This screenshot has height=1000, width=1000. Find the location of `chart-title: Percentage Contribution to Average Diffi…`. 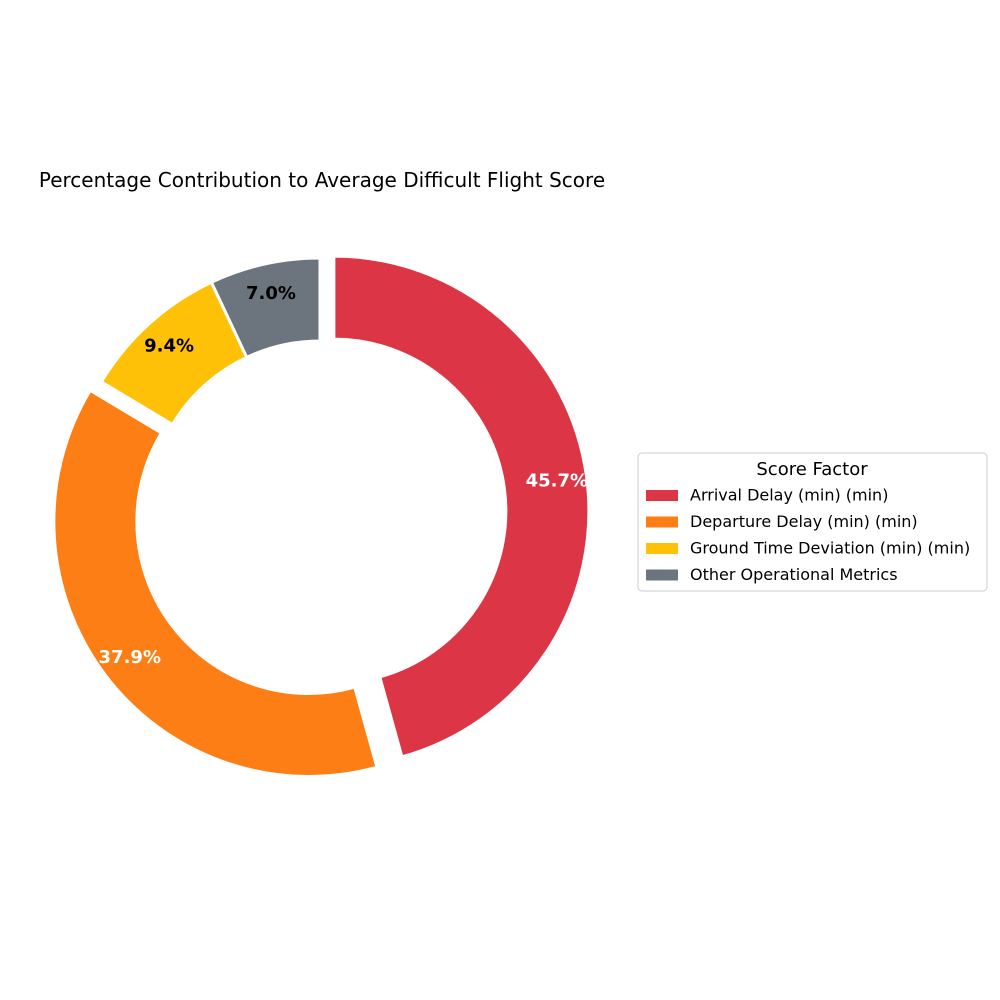

chart-title: Percentage Contribution to Average Diffi… is located at coordinates (322, 180).